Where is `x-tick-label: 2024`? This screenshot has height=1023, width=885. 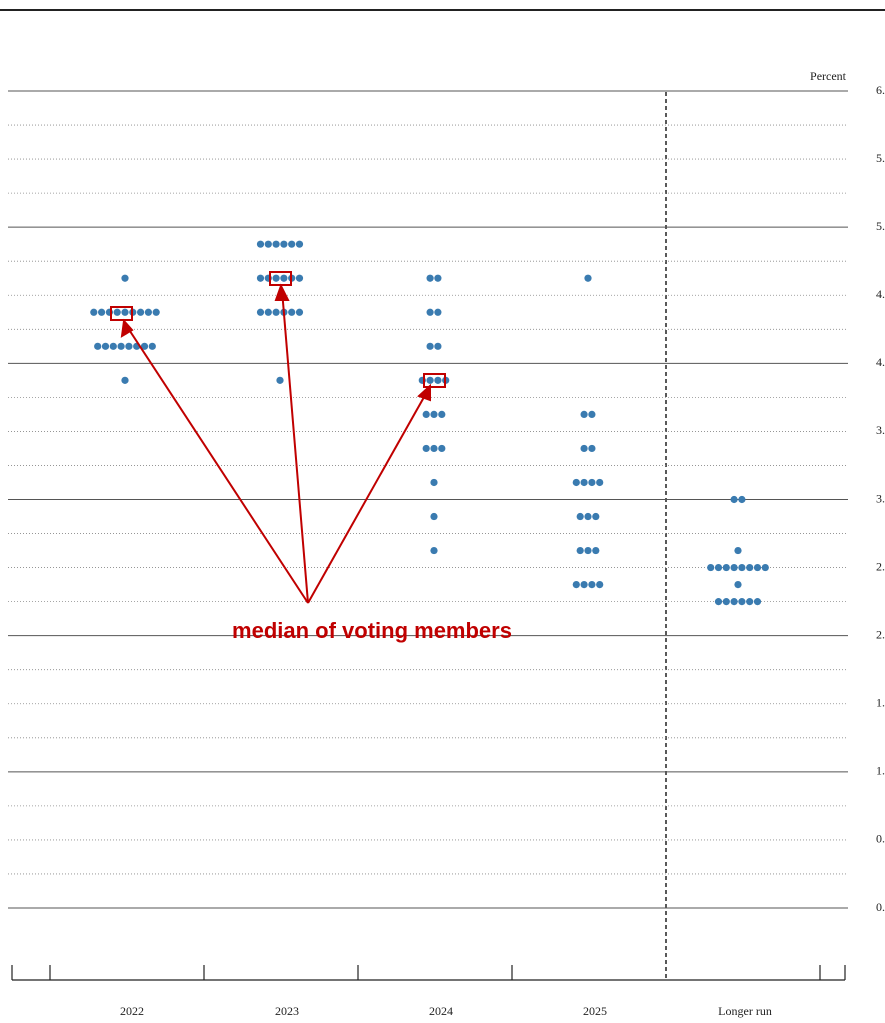 x-tick-label: 2024 is located at coordinates (441, 1011).